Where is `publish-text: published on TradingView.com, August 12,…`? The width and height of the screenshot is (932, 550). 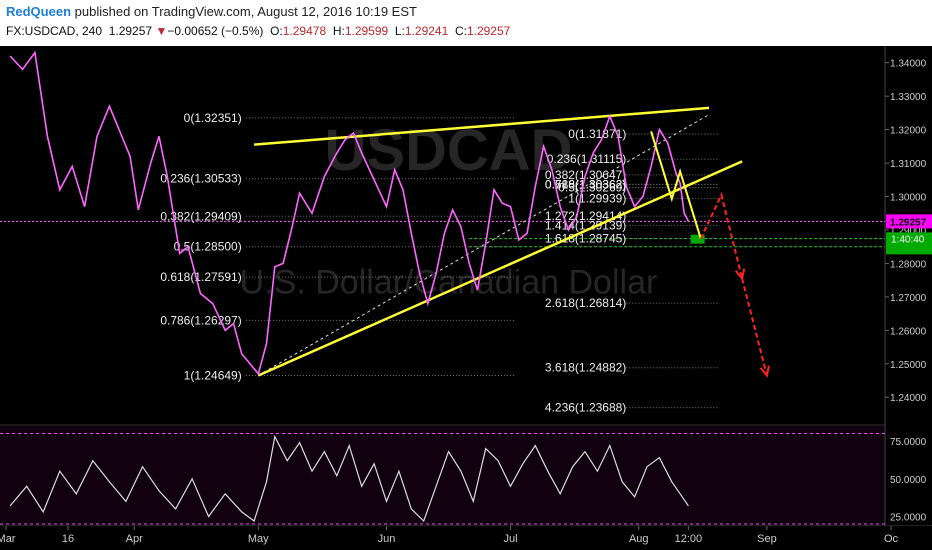
publish-text: published on TradingView.com, August 12,… is located at coordinates (245, 11).